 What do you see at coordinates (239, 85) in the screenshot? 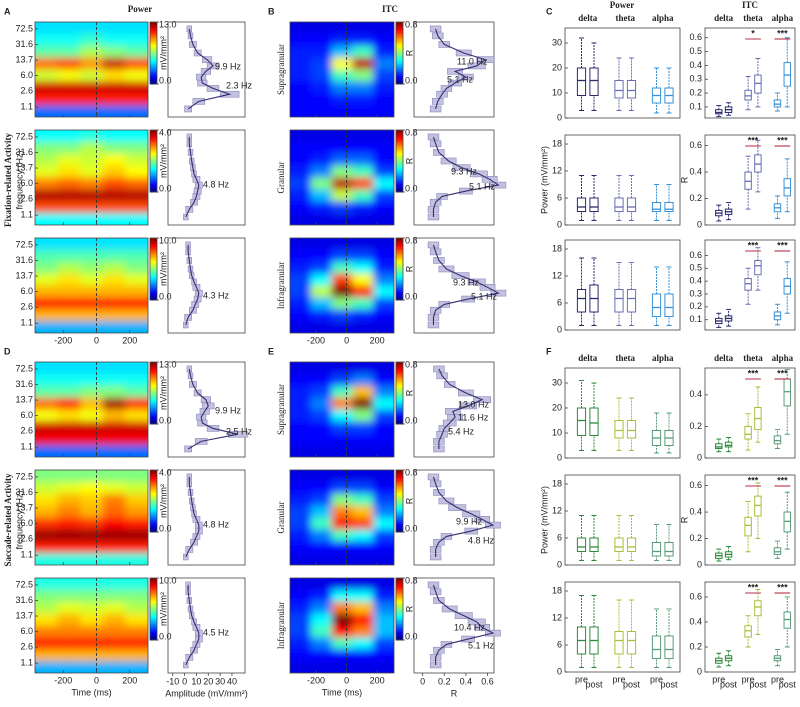
I see `peak-annotation: 2.3 Hz` at bounding box center [239, 85].